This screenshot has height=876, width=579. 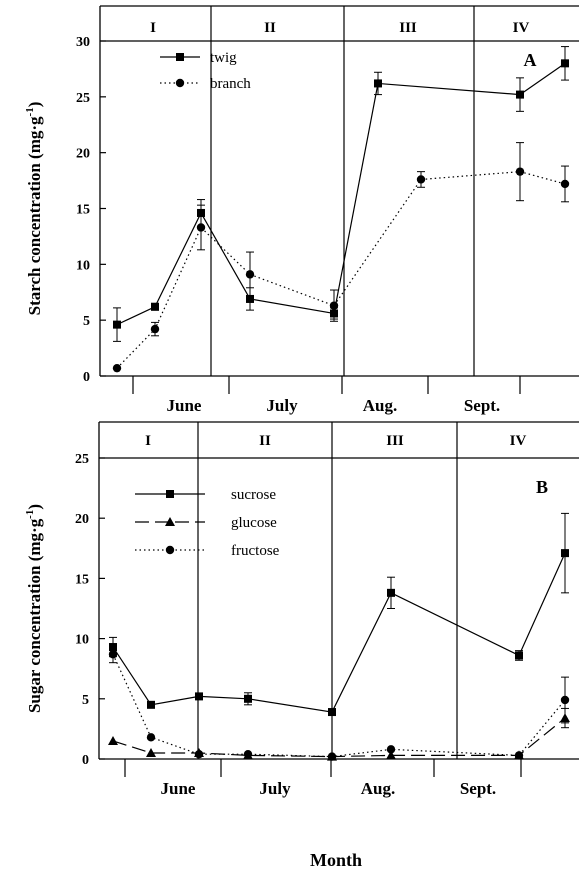 What do you see at coordinates (230, 84) in the screenshot?
I see `legend-label-branch: branch` at bounding box center [230, 84].